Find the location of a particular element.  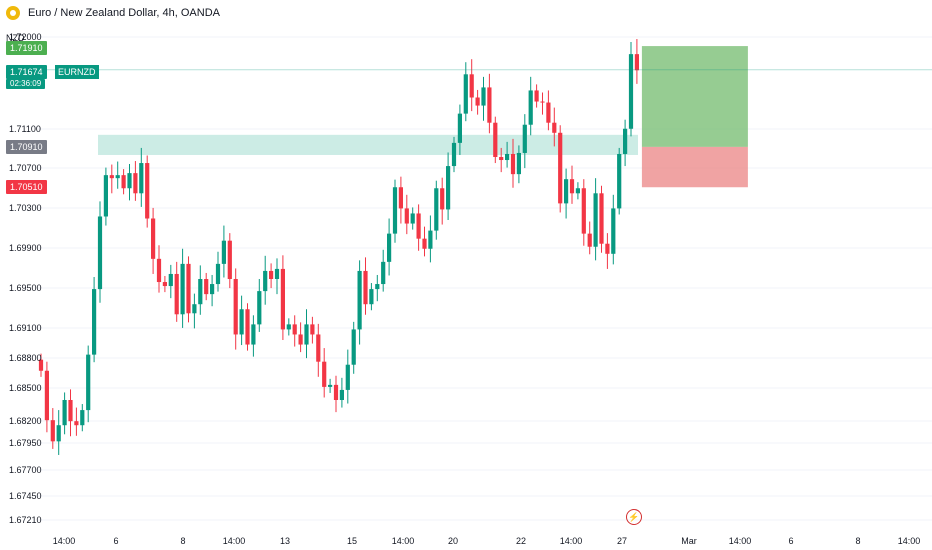

y-tick-label: 1.67700 is located at coordinates (25, 470).